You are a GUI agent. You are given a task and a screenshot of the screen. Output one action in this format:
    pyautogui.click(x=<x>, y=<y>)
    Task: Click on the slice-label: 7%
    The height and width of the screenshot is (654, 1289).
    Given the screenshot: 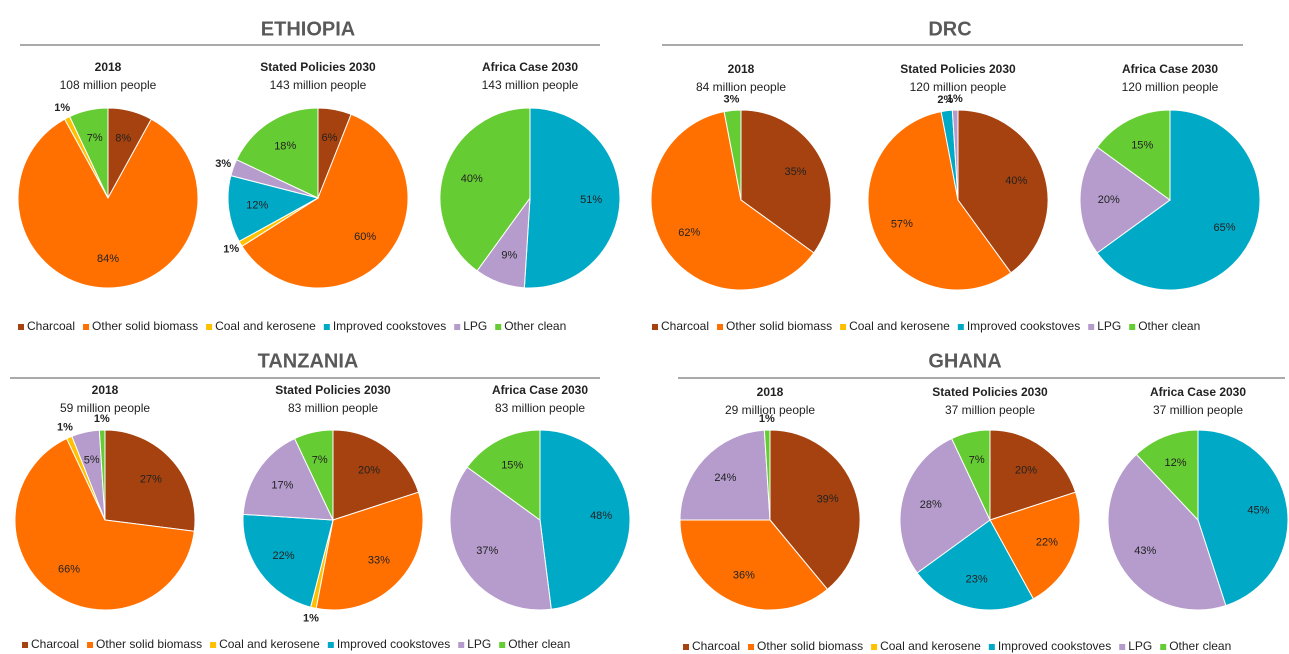 What is the action you would take?
    pyautogui.click(x=320, y=460)
    